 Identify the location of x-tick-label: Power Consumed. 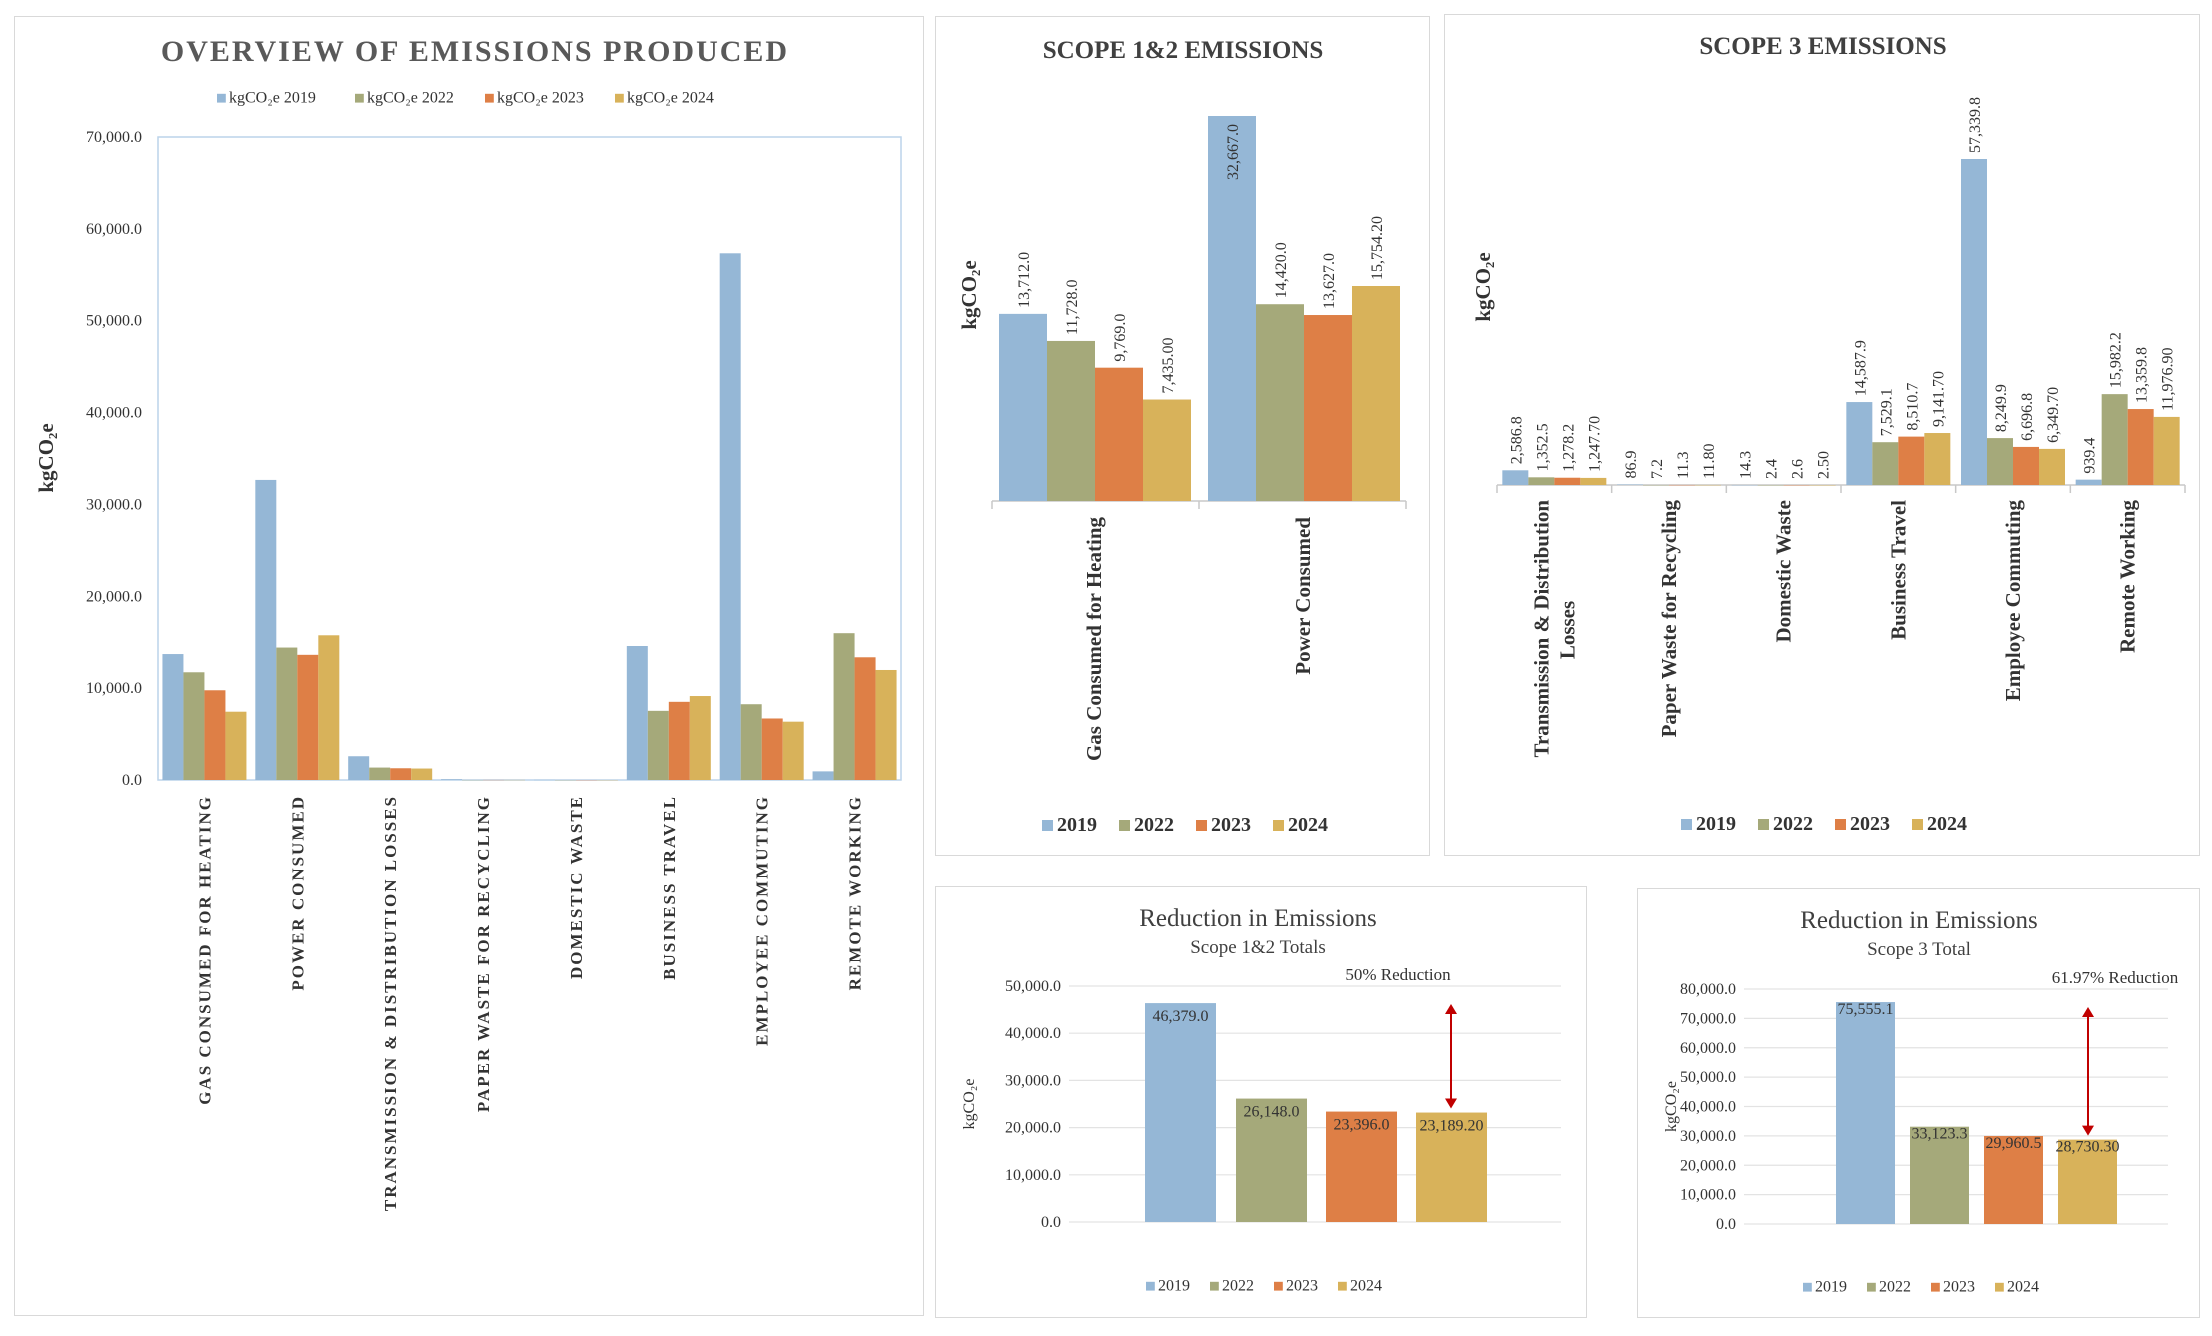
(1303, 596).